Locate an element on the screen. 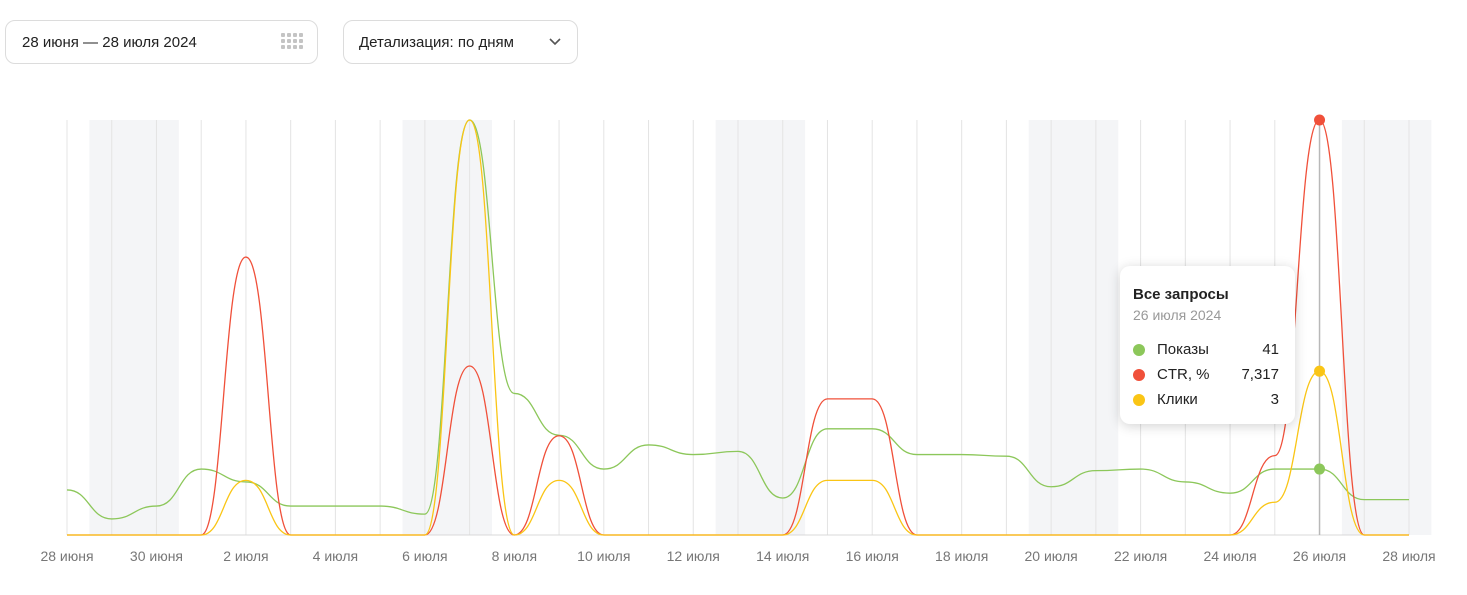  x-tick-label: 30 июня is located at coordinates (156, 556).